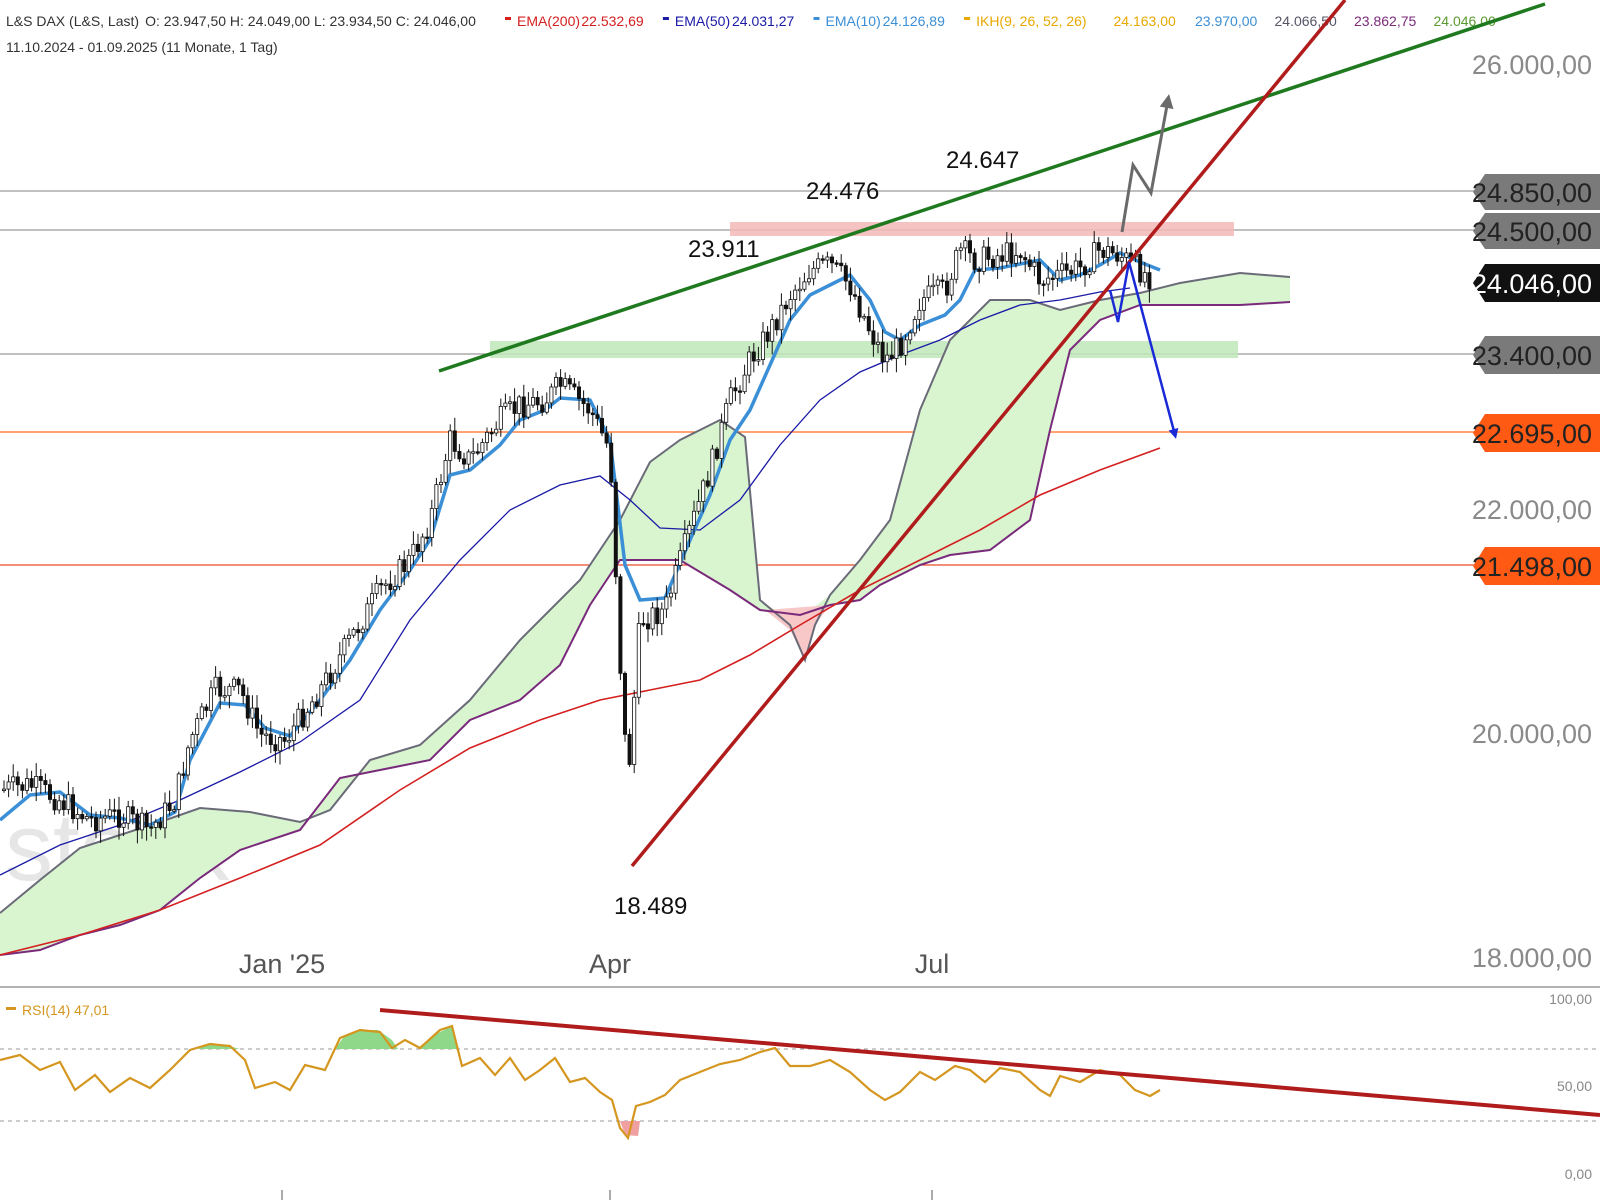 This screenshot has height=1200, width=1600. Describe the element at coordinates (11, 1008) in the screenshot. I see `rsi-legend-swatch` at that location.